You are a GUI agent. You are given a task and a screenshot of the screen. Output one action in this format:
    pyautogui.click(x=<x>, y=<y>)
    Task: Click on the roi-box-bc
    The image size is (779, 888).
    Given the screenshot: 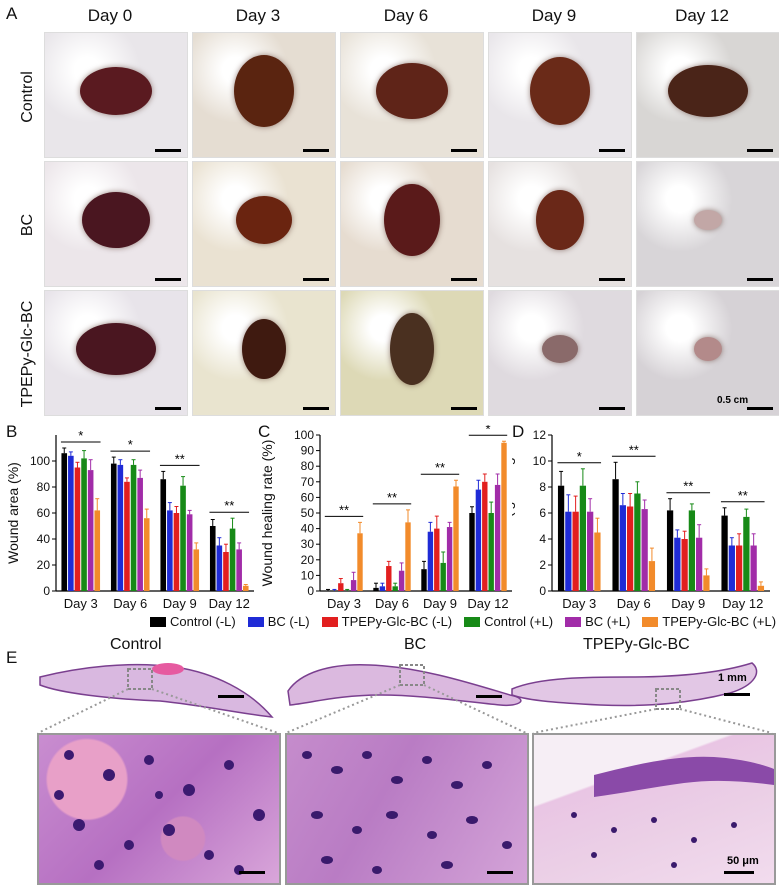 What is the action you would take?
    pyautogui.click(x=412, y=675)
    